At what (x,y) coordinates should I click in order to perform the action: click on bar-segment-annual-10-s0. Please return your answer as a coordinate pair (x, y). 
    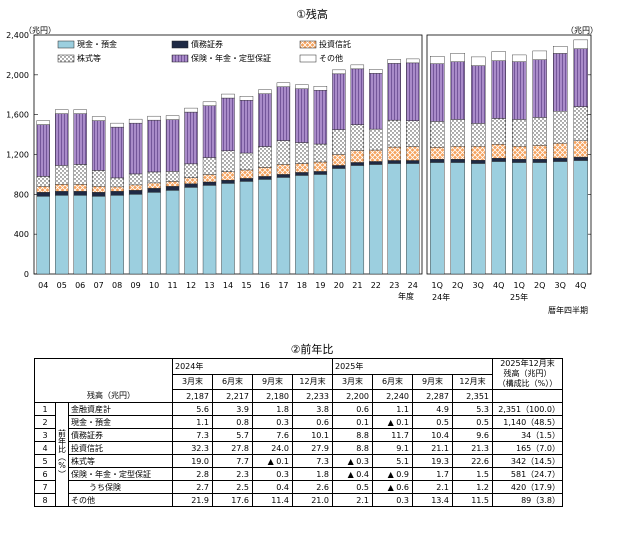
    Looking at the image, I should click on (228, 229).